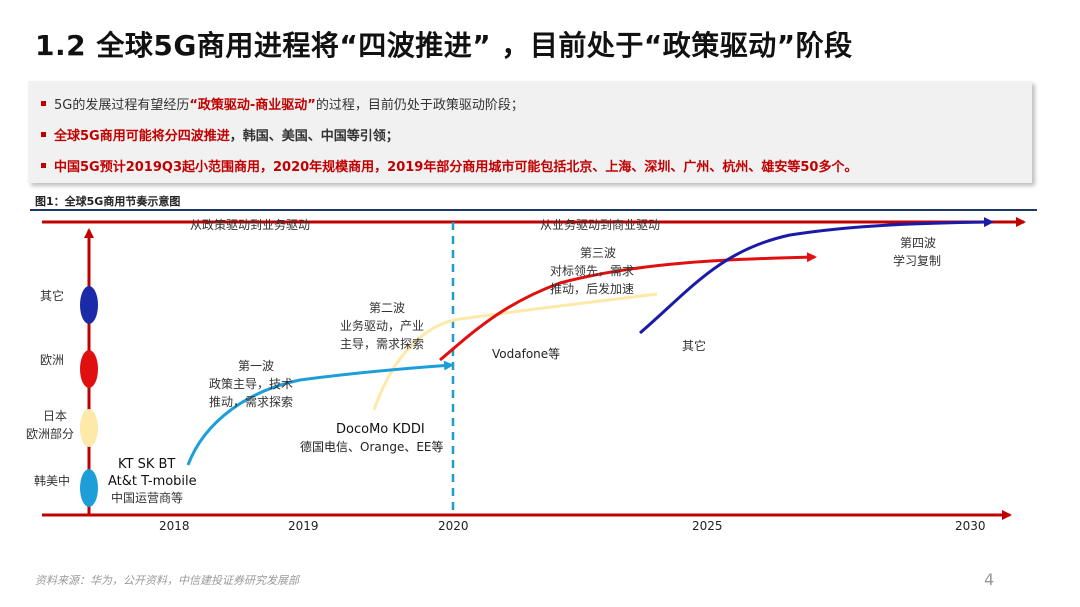 The width and height of the screenshot is (1080, 607). Describe the element at coordinates (419, 105) in the screenshot. I see `bullet-1-tail: 的过程，目前仍处于政策驱动阶段；` at that location.